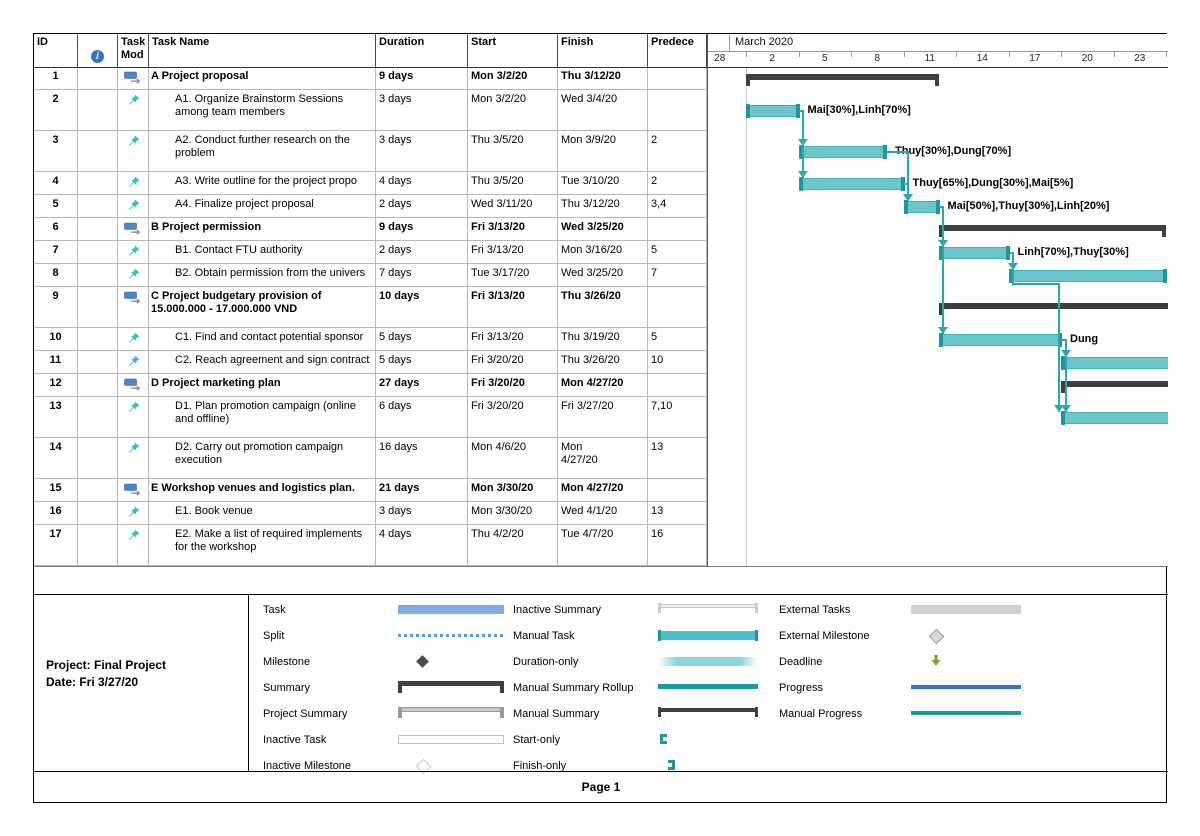  Describe the element at coordinates (56, 183) in the screenshot. I see `cell-id-row-4: 4` at that location.